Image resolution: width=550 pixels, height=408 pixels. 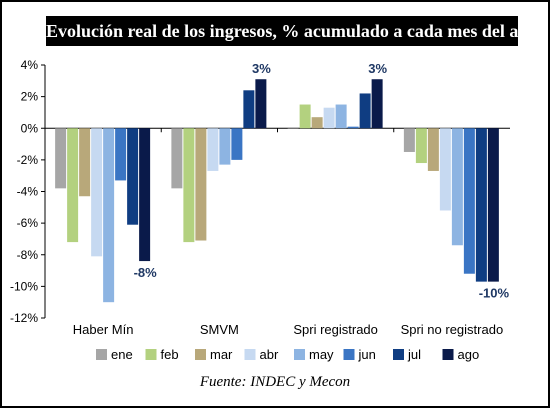 What do you see at coordinates (414, 354) in the screenshot?
I see `legend-label: jul` at bounding box center [414, 354].